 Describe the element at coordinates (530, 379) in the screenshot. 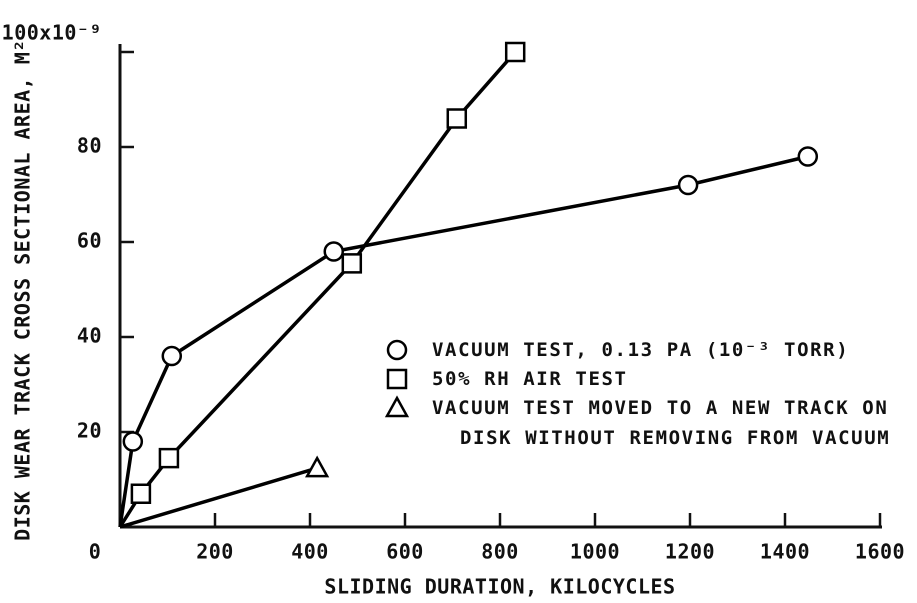

I see `legend-label: 50% RH AIR TEST` at that location.